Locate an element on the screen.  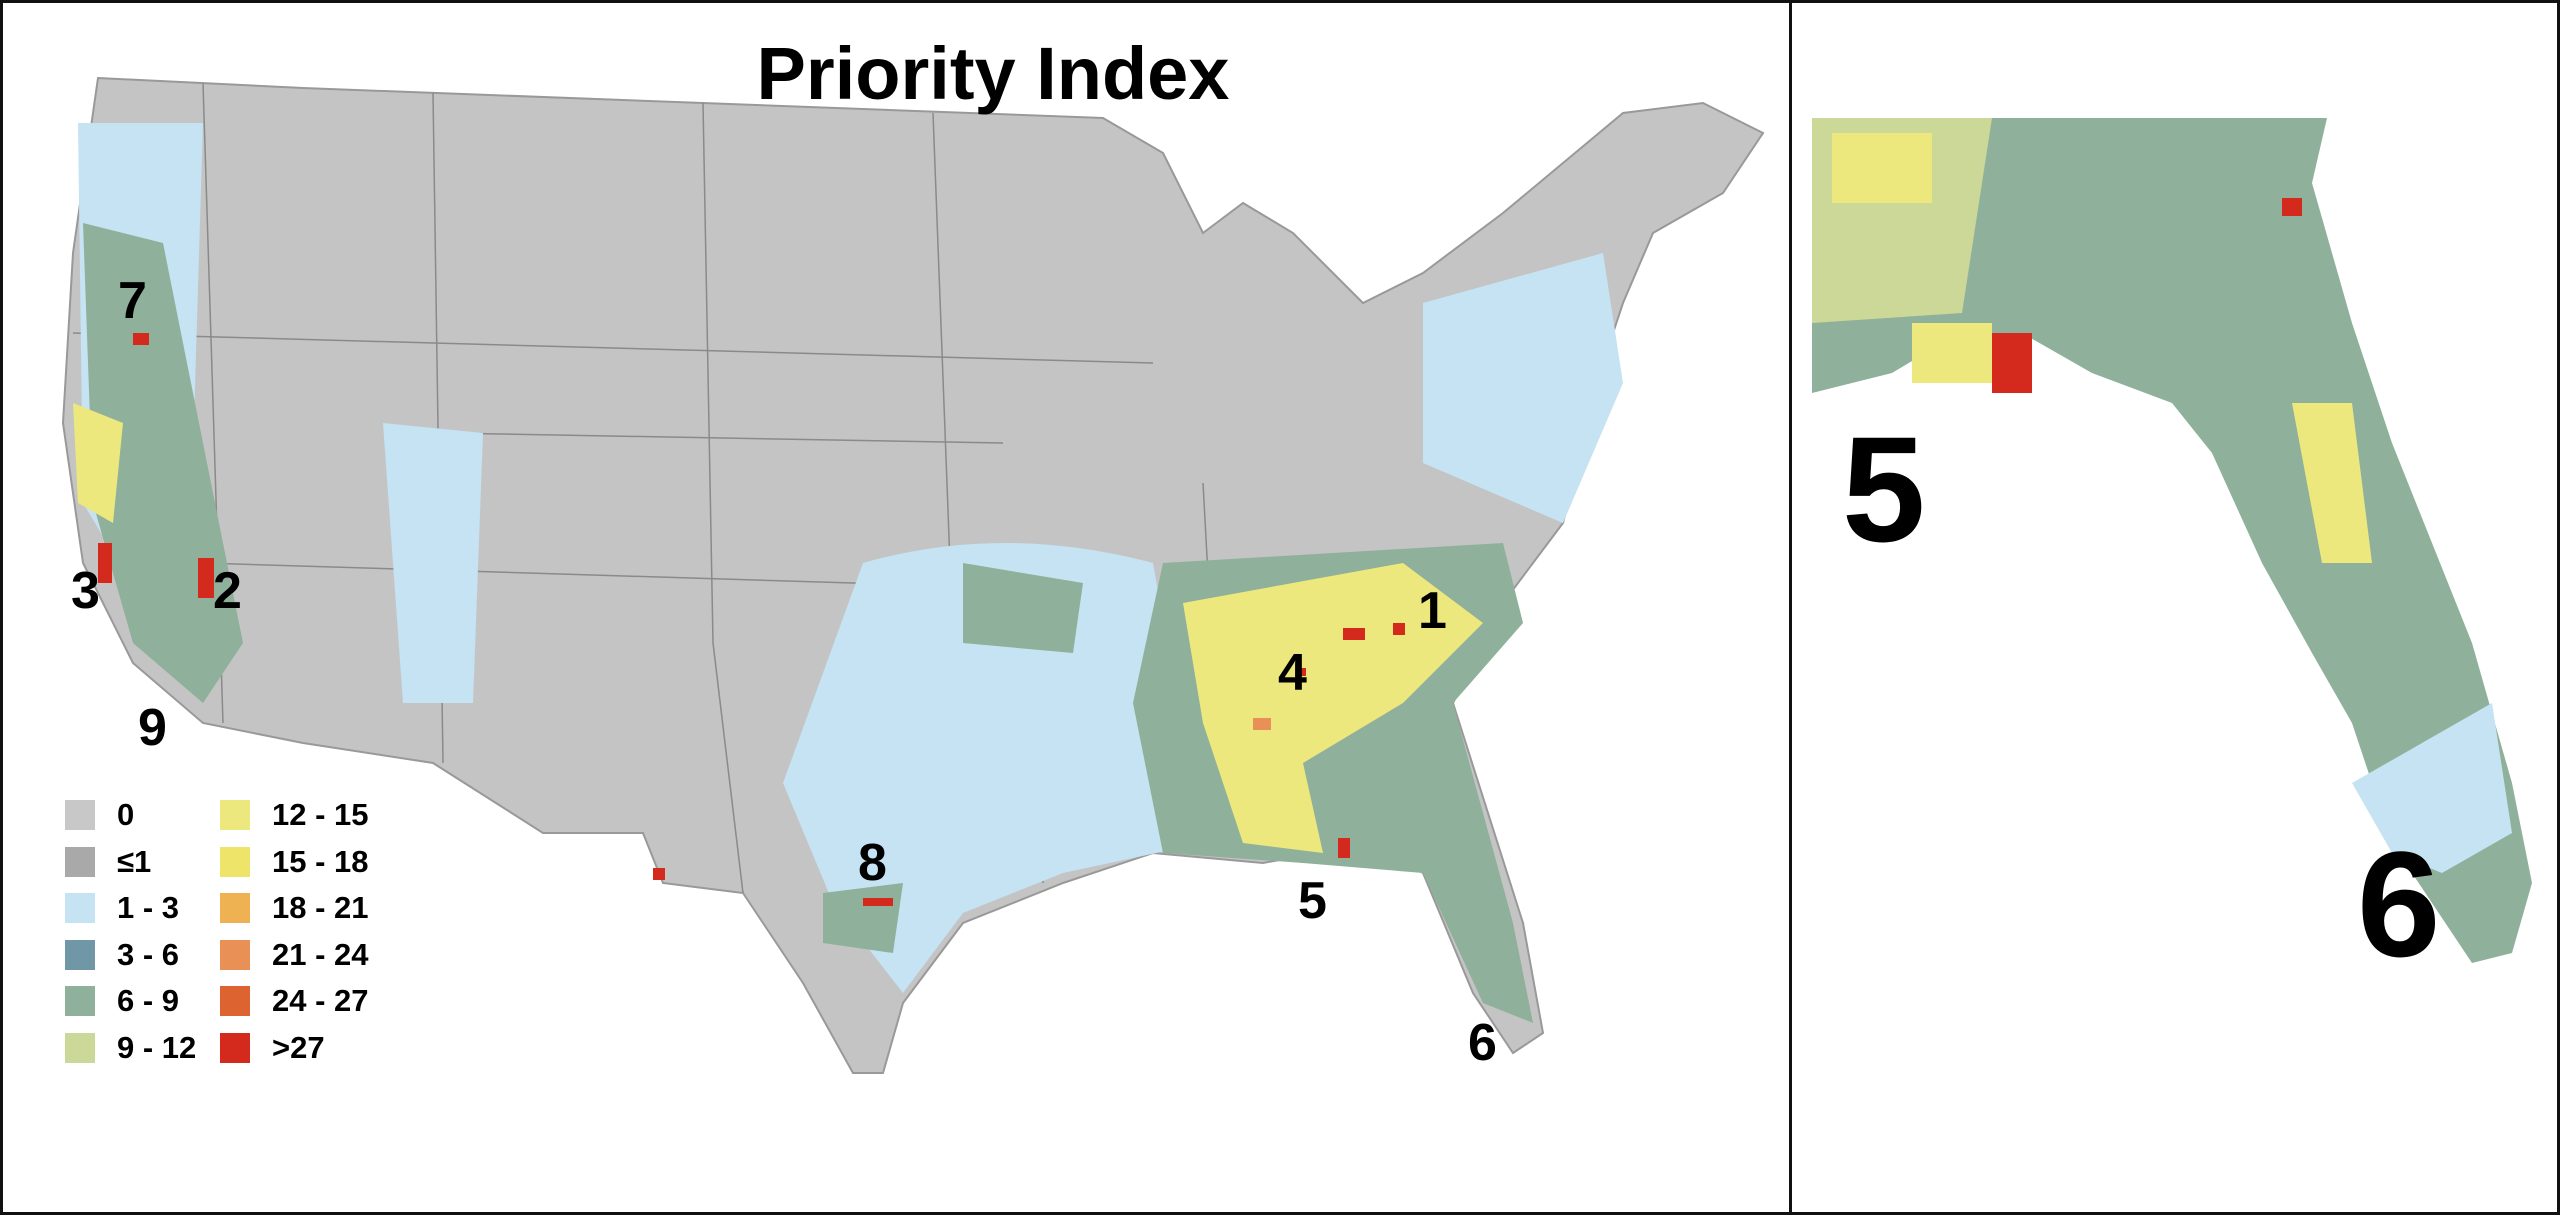
marker-5: 5 is located at coordinates (1312, 901).